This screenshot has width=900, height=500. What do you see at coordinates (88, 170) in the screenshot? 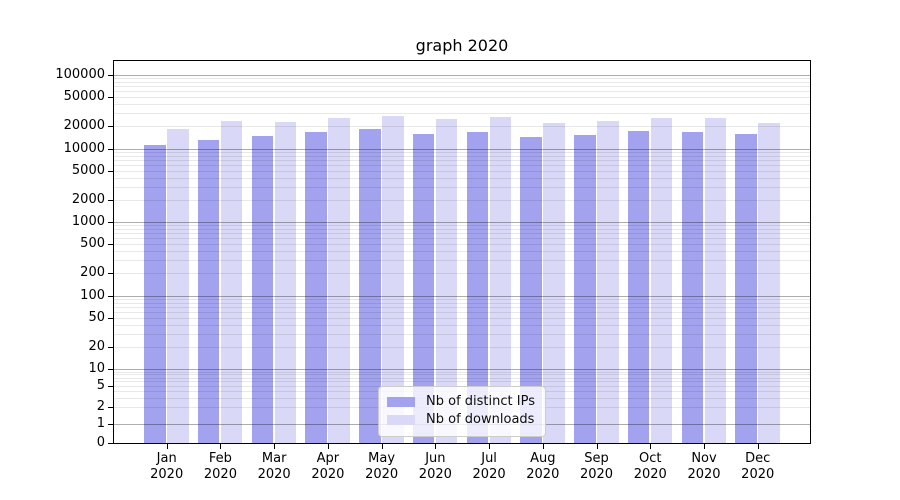
I see `y-tick-label: 5000` at bounding box center [88, 170].